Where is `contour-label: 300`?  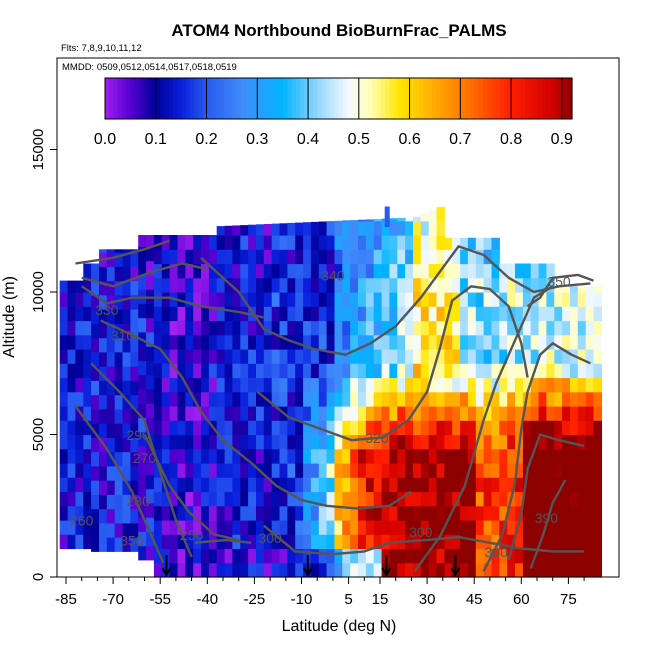
contour-label: 300 is located at coordinates (421, 532).